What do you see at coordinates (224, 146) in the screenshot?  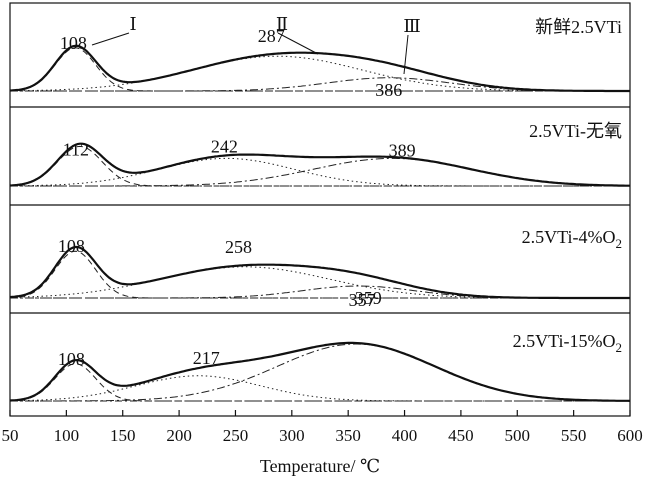 I see `peak-label: 242` at bounding box center [224, 146].